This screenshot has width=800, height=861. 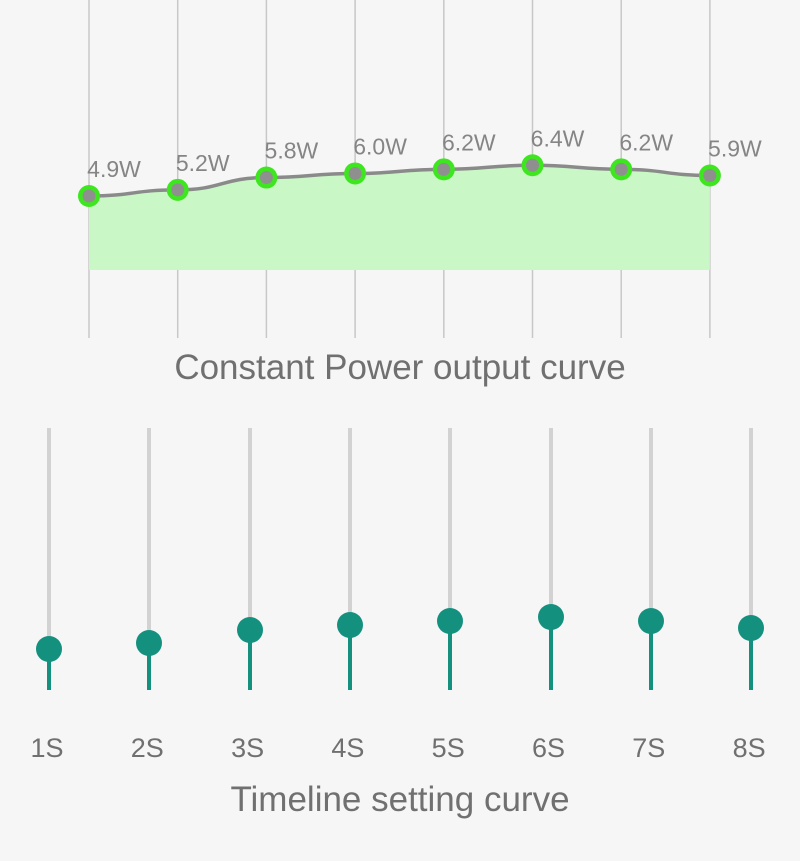 What do you see at coordinates (548, 748) in the screenshot?
I see `time-label-6s: 6S` at bounding box center [548, 748].